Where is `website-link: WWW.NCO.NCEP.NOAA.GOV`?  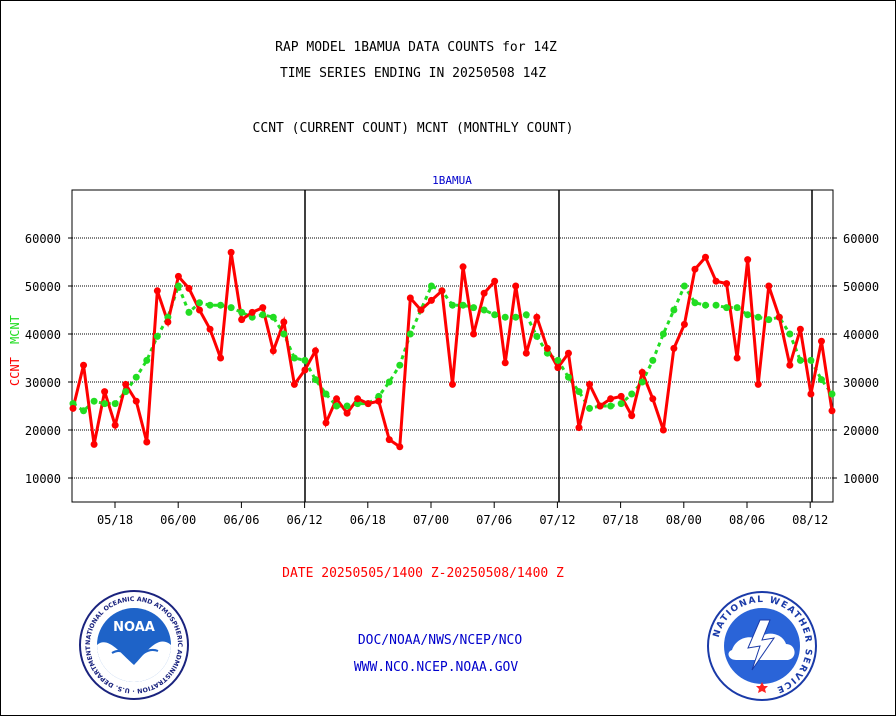
website-link: WWW.NCO.NCEP.NOAA.GOV is located at coordinates (436, 667).